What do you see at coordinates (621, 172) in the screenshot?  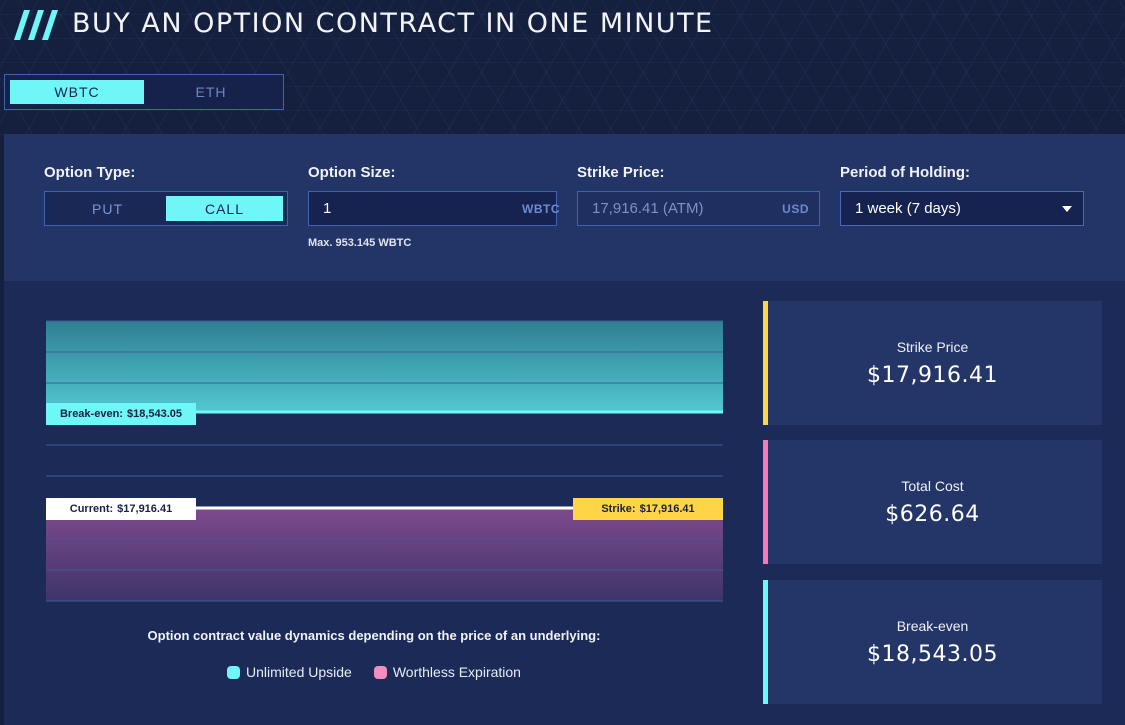 I see `strike-price-label: Strike Price:` at bounding box center [621, 172].